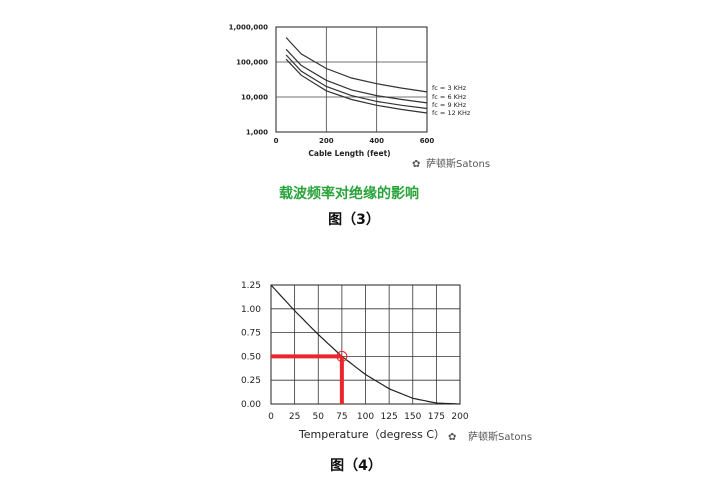 Image resolution: width=708 pixels, height=495 pixels. What do you see at coordinates (376, 141) in the screenshot?
I see `x-tick-label: 400` at bounding box center [376, 141].